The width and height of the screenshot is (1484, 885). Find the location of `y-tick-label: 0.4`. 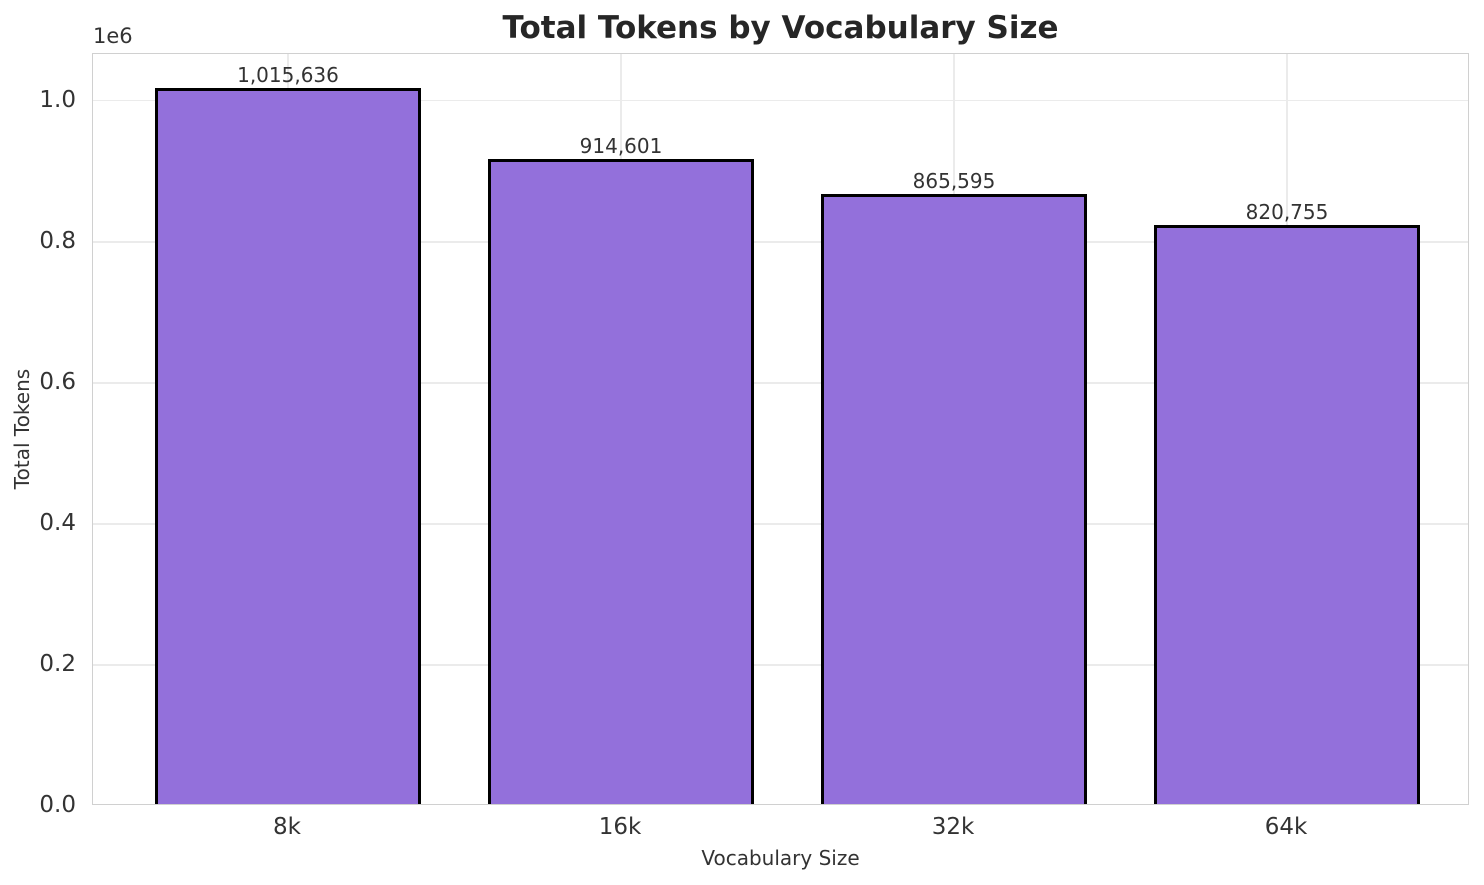

y-tick-label: 0.4 is located at coordinates (57, 522).